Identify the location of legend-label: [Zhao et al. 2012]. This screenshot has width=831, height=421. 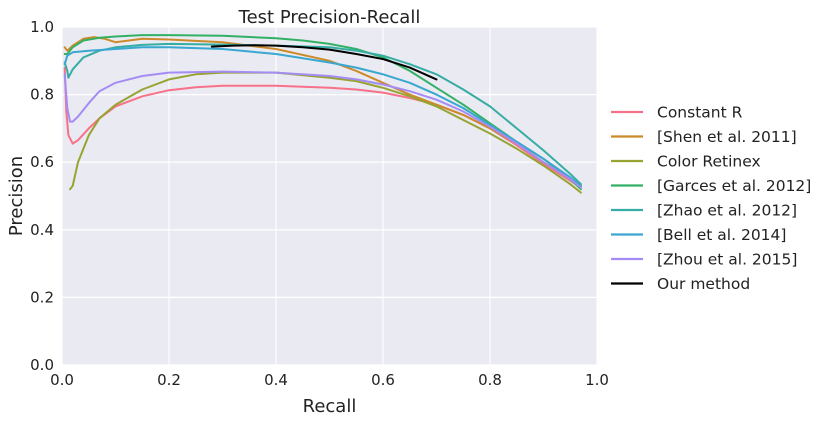
(727, 211).